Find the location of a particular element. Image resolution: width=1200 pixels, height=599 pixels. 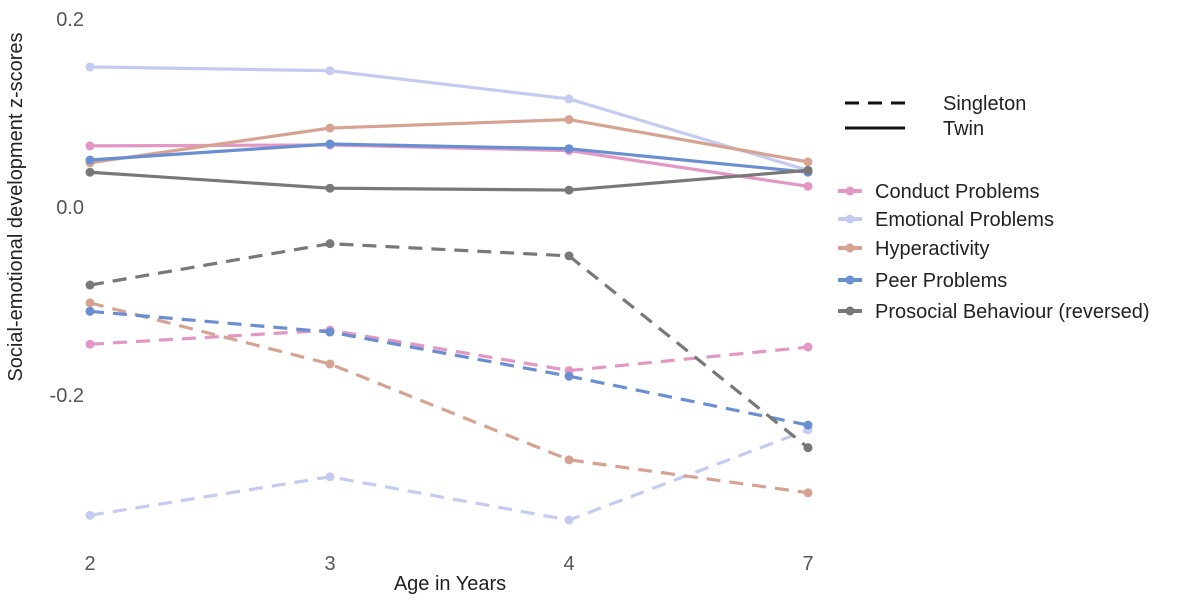

x-tick-label: 2 is located at coordinates (89, 564).